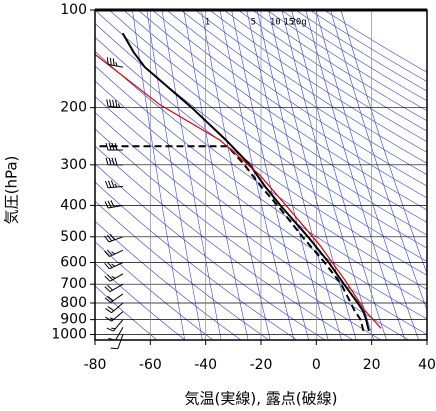  Describe the element at coordinates (69, 334) in the screenshot. I see `y-tick-label: 1000` at that location.